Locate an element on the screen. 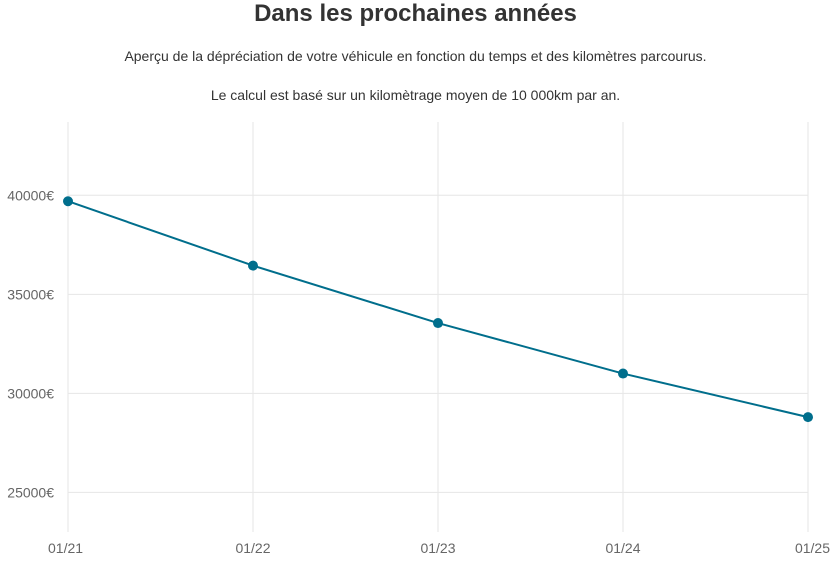  y-tick-label: 25000€ is located at coordinates (30, 492).